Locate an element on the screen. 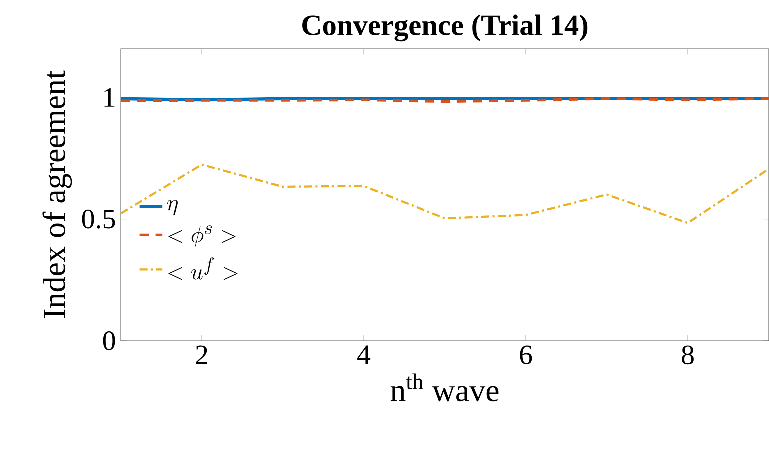 This screenshot has width=769, height=450. x-tick-label: 6 is located at coordinates (526, 355).